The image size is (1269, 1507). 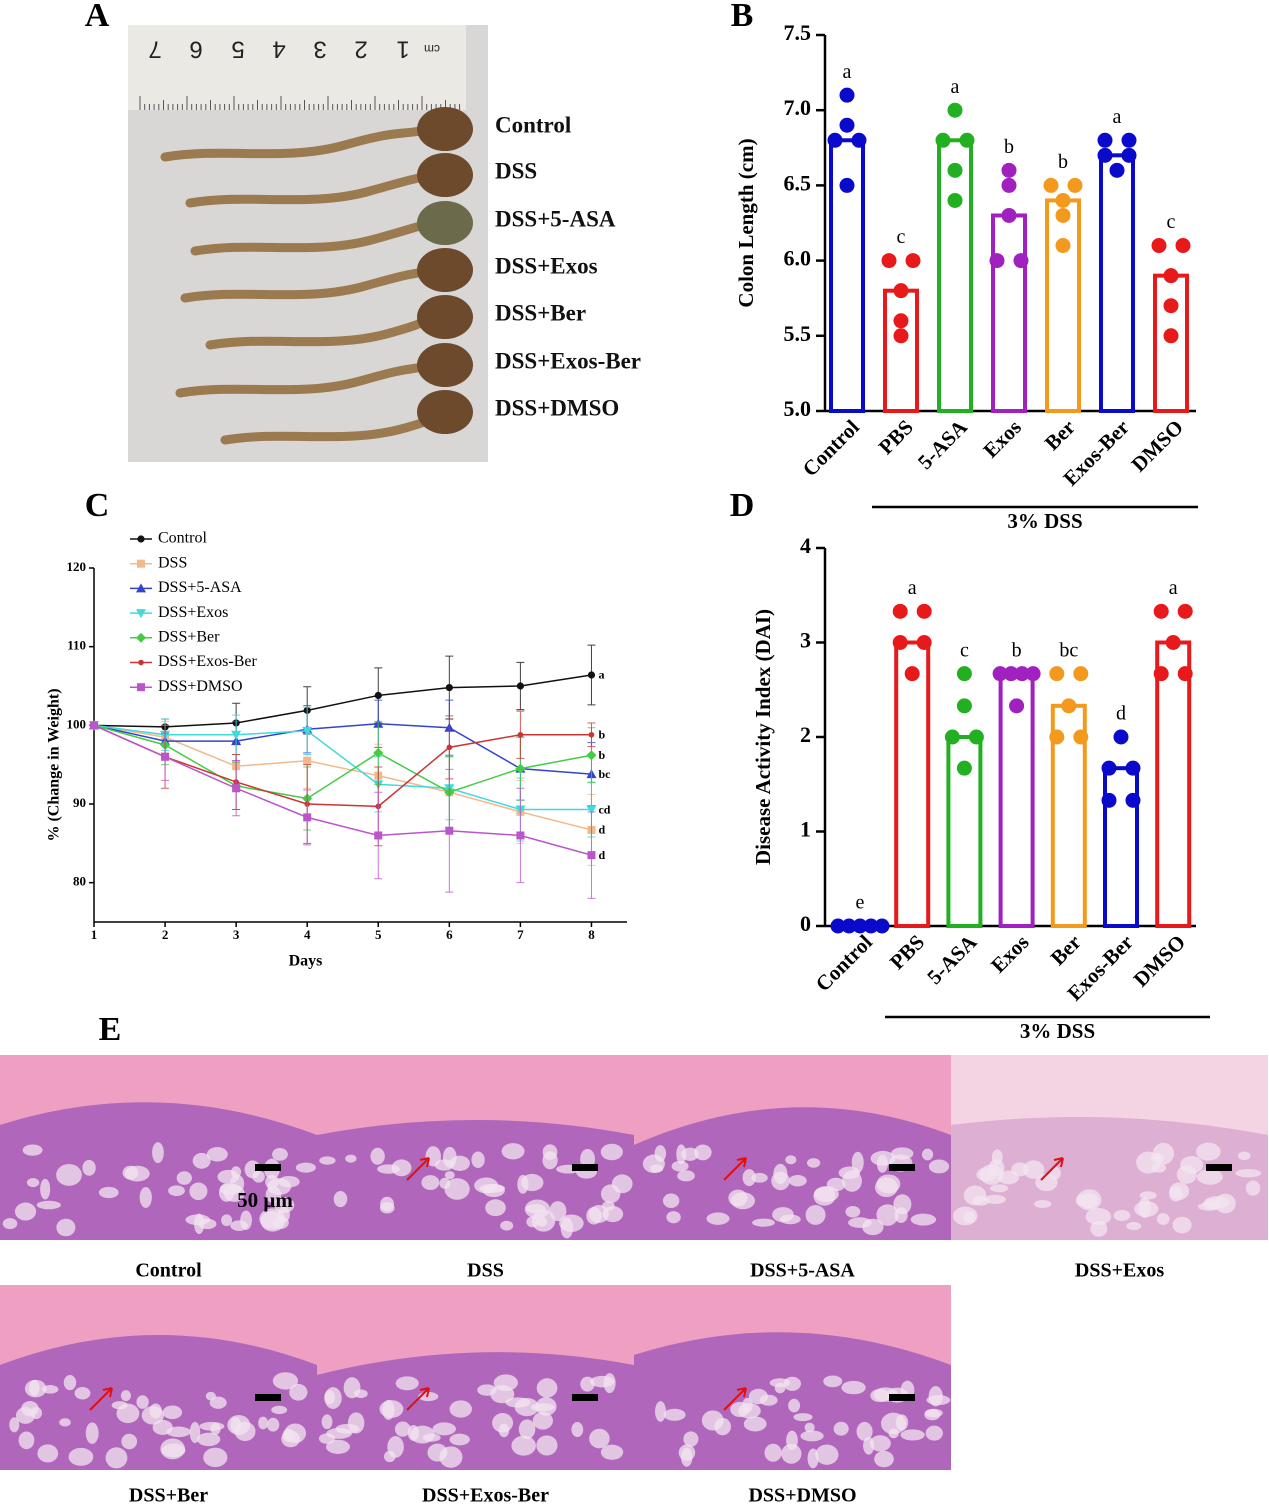 What do you see at coordinates (342, 767) in the screenshot?
I see `series-line` at bounding box center [342, 767].